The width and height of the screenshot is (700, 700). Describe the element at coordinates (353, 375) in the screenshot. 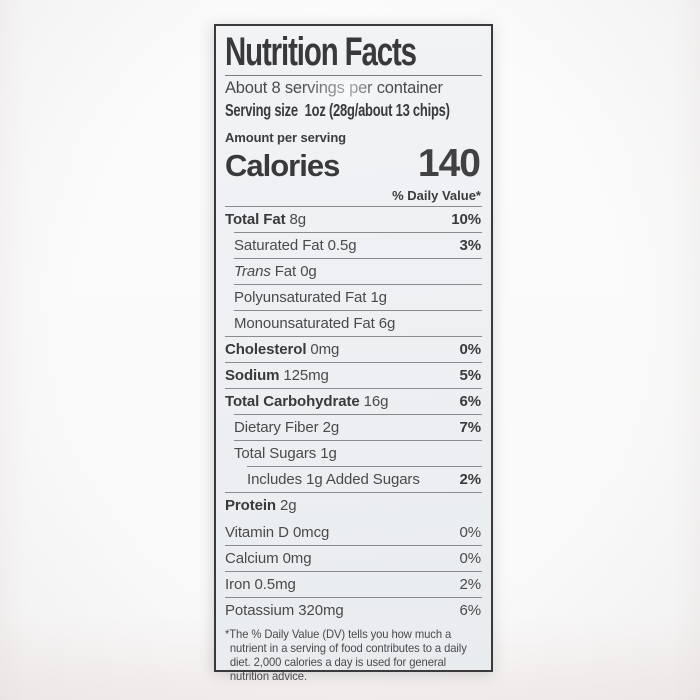

I see `nutrient-row-sodium: Sodium 125mg 5%` at that location.